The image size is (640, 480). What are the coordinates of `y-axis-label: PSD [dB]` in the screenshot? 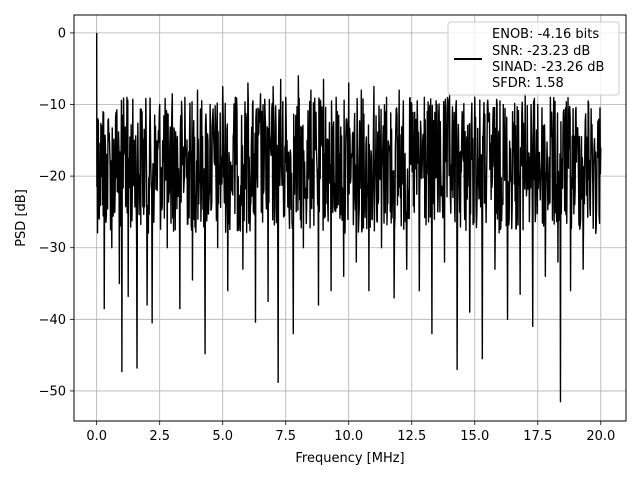 It's located at (21, 218).